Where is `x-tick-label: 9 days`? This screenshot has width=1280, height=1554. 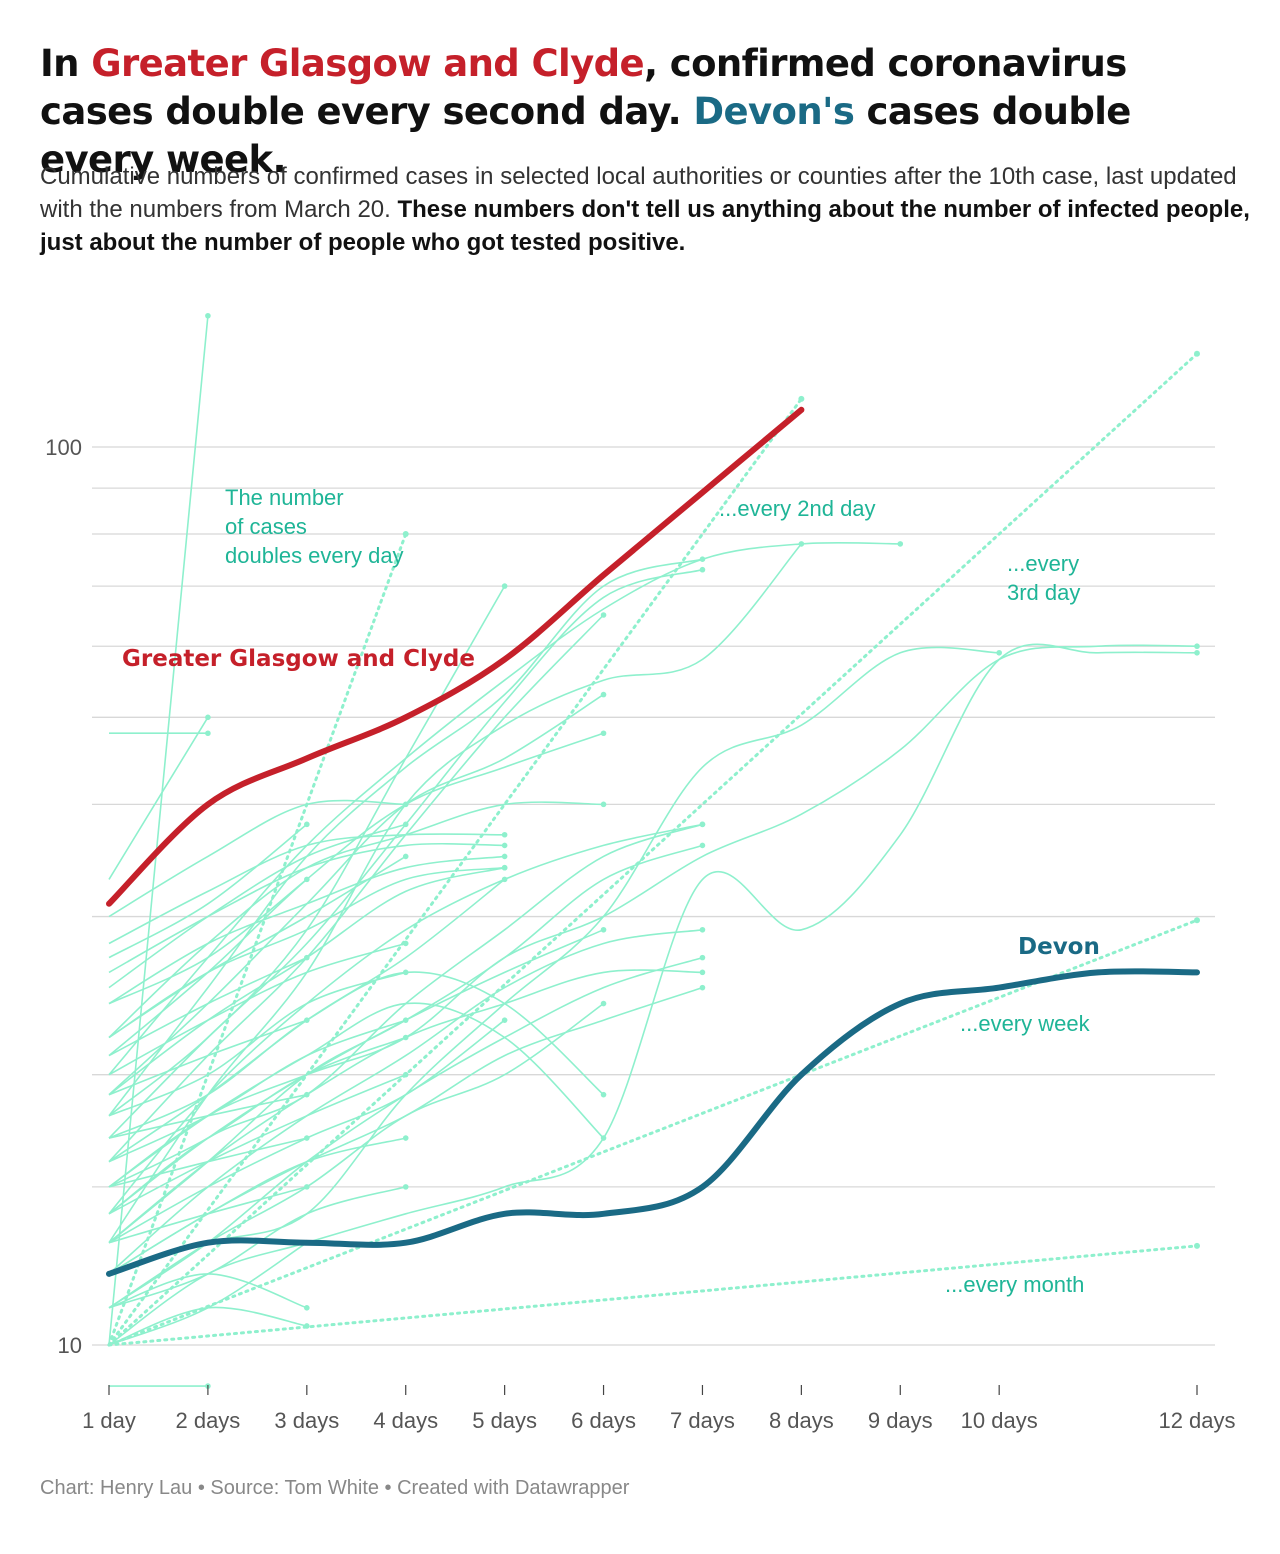 x-tick-label: 9 days is located at coordinates (900, 1420).